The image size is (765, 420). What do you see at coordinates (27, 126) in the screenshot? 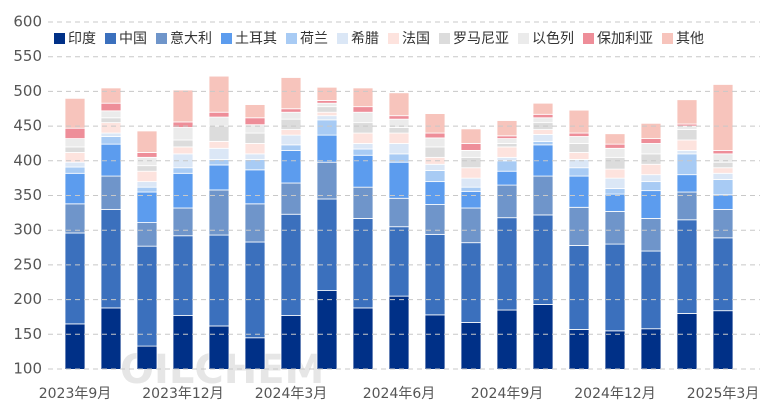
I see `y-tick-label: 450` at bounding box center [27, 126].